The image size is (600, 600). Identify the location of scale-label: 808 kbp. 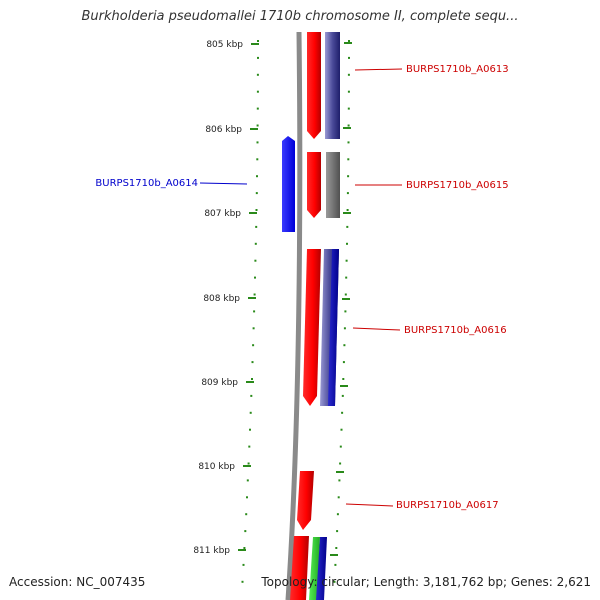
(221, 299).